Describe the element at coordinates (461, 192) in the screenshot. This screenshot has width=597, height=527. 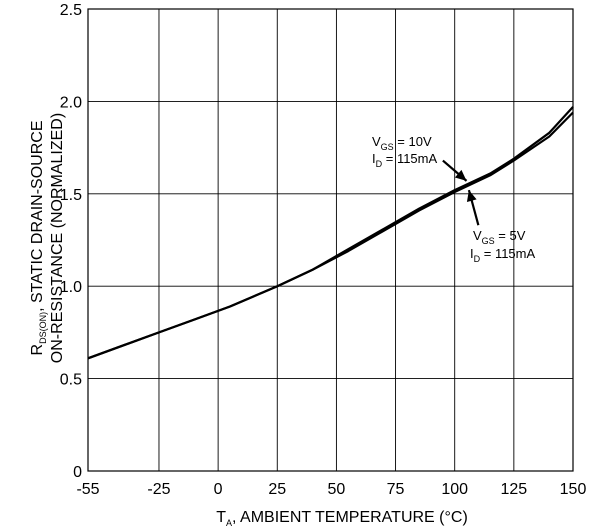
I see `annotation-arrows` at that location.